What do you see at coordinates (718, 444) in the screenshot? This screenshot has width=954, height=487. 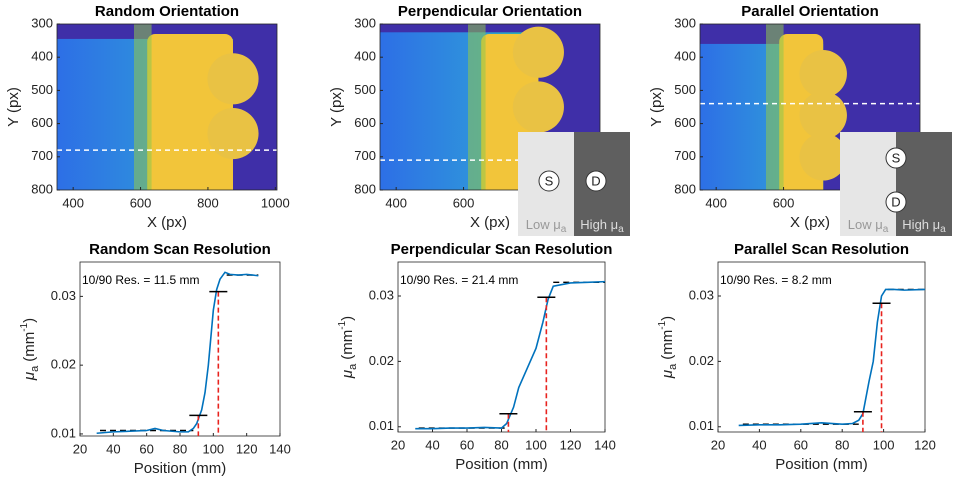 I see `x-tick-label: 20` at bounding box center [718, 444].